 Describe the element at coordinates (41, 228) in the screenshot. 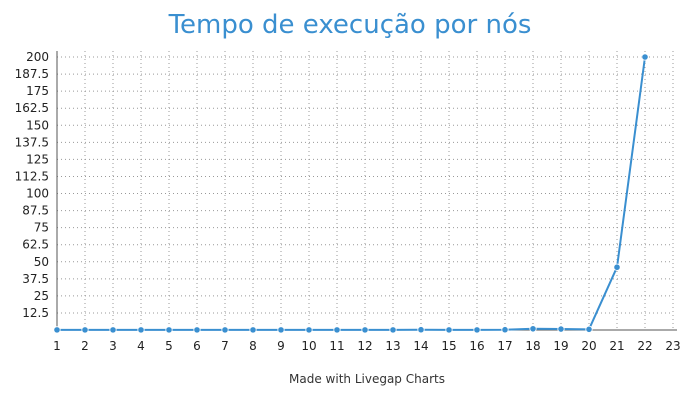

I see `y-tick-label: 75` at that location.